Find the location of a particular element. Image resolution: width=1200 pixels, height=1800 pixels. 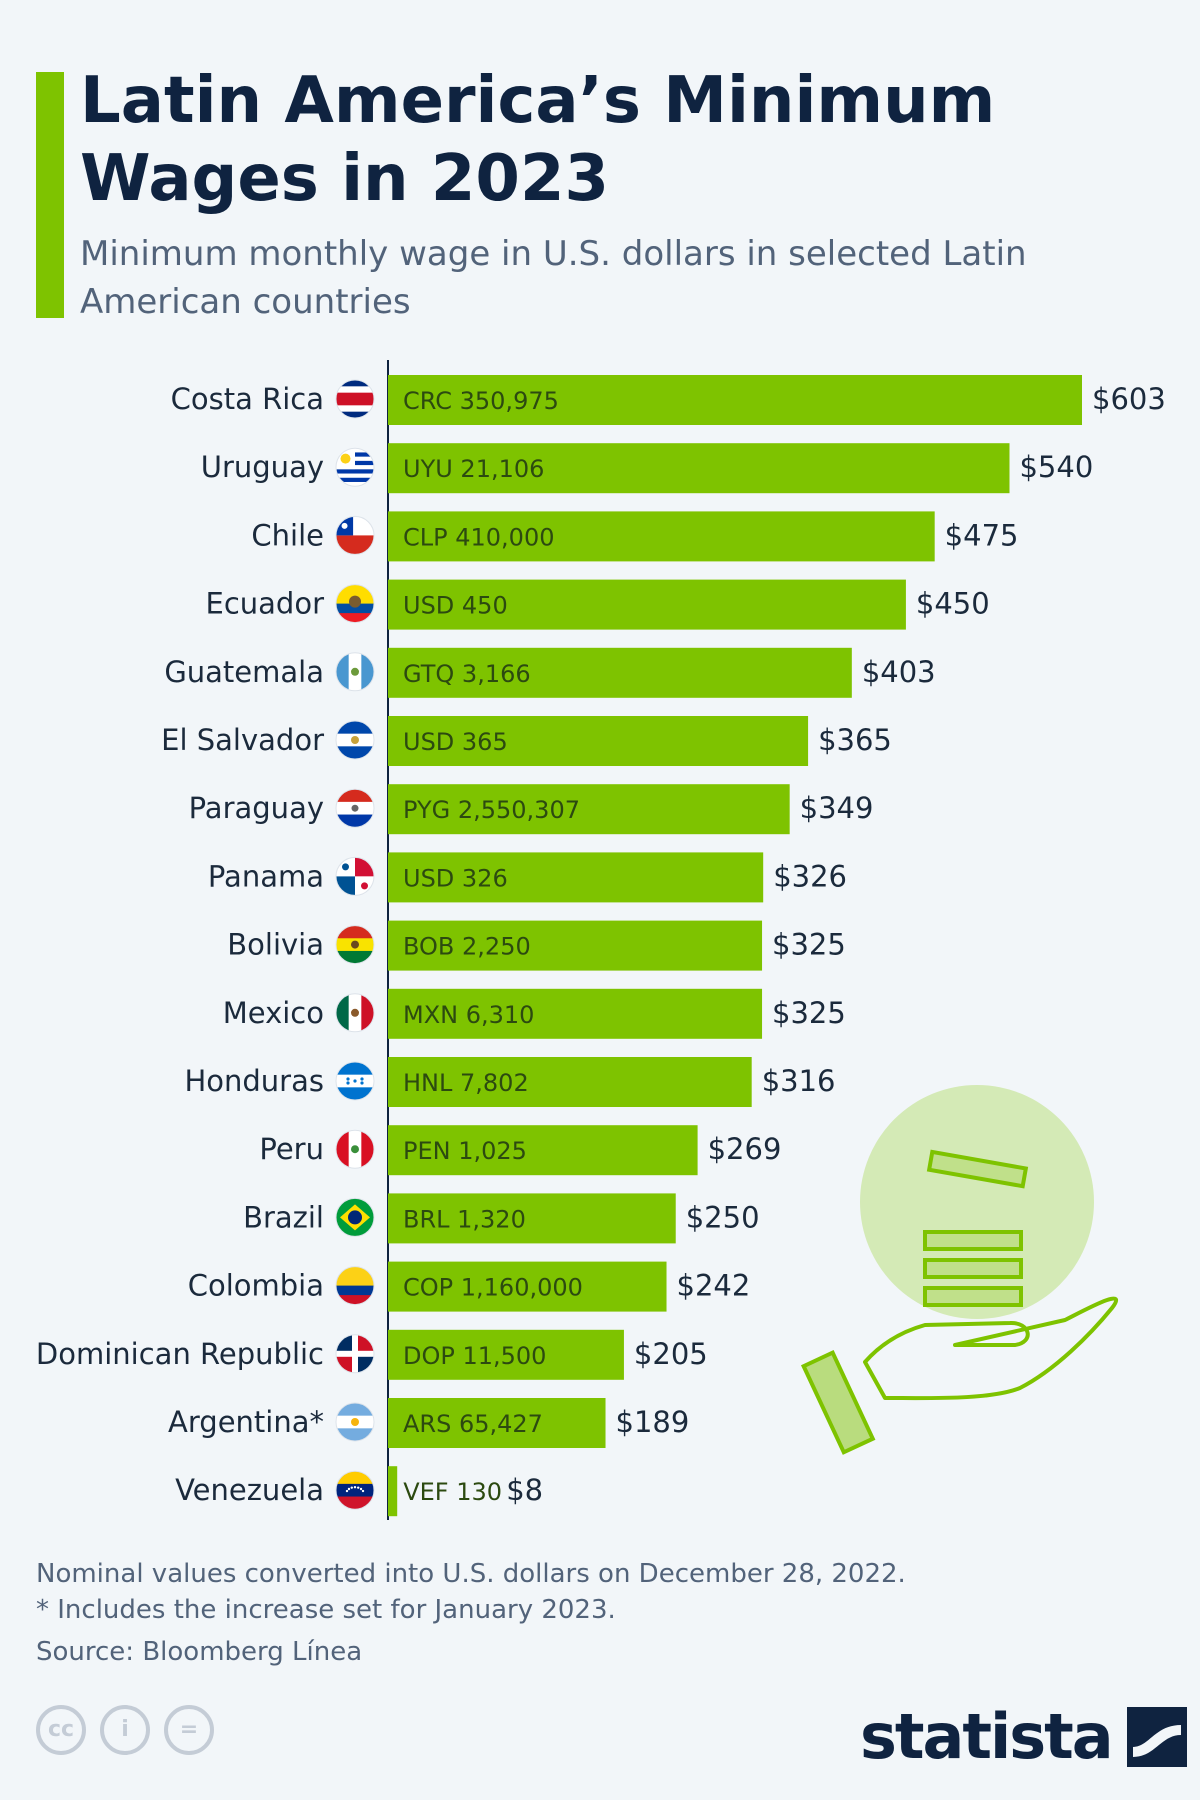

local-currency-label: PYG 2,550,307 is located at coordinates (491, 810).